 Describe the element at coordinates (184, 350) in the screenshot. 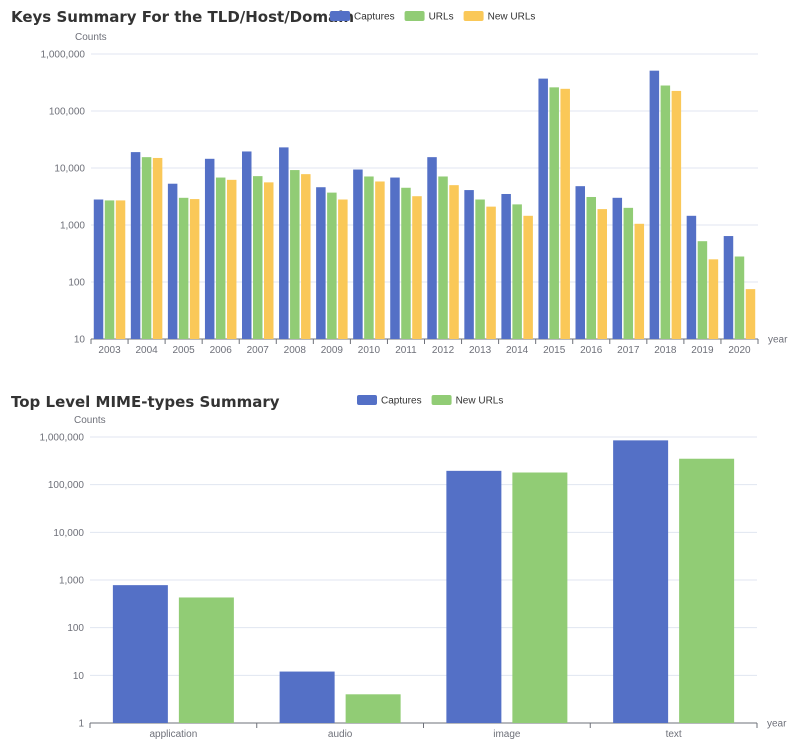

I see `keys-x-tick-label: 2005` at that location.